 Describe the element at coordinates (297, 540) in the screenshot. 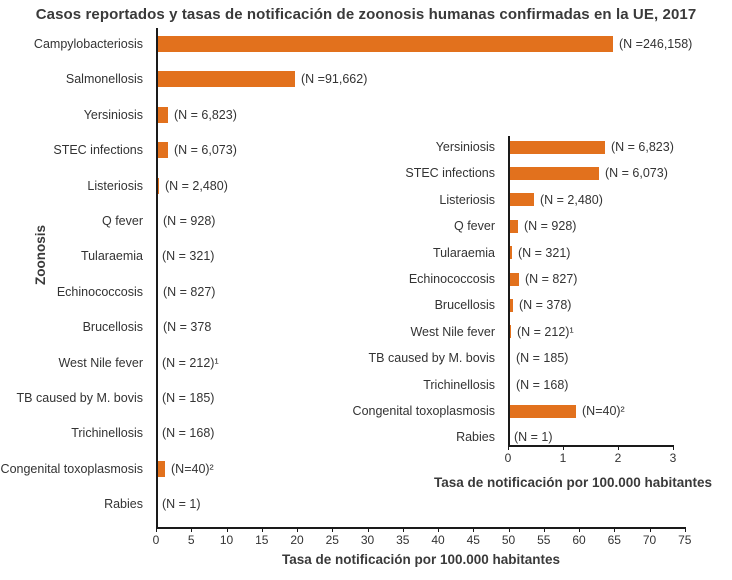

I see `axis-tick-label: 20` at that location.